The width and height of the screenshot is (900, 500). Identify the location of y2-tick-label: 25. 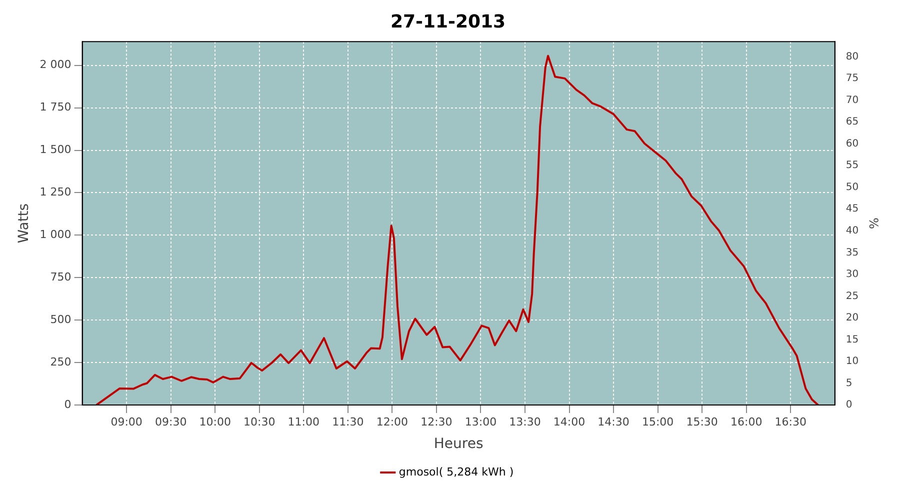
(852, 296).